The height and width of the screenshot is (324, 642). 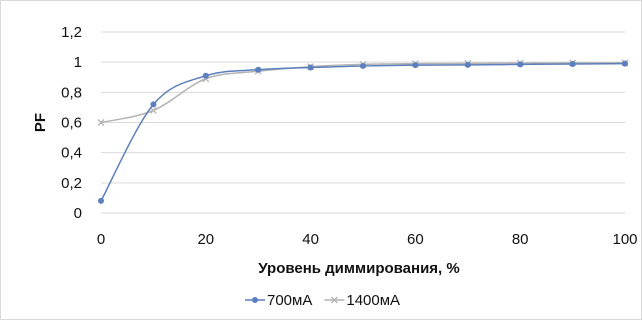 I want to click on x-tick-label: 60, so click(x=415, y=239).